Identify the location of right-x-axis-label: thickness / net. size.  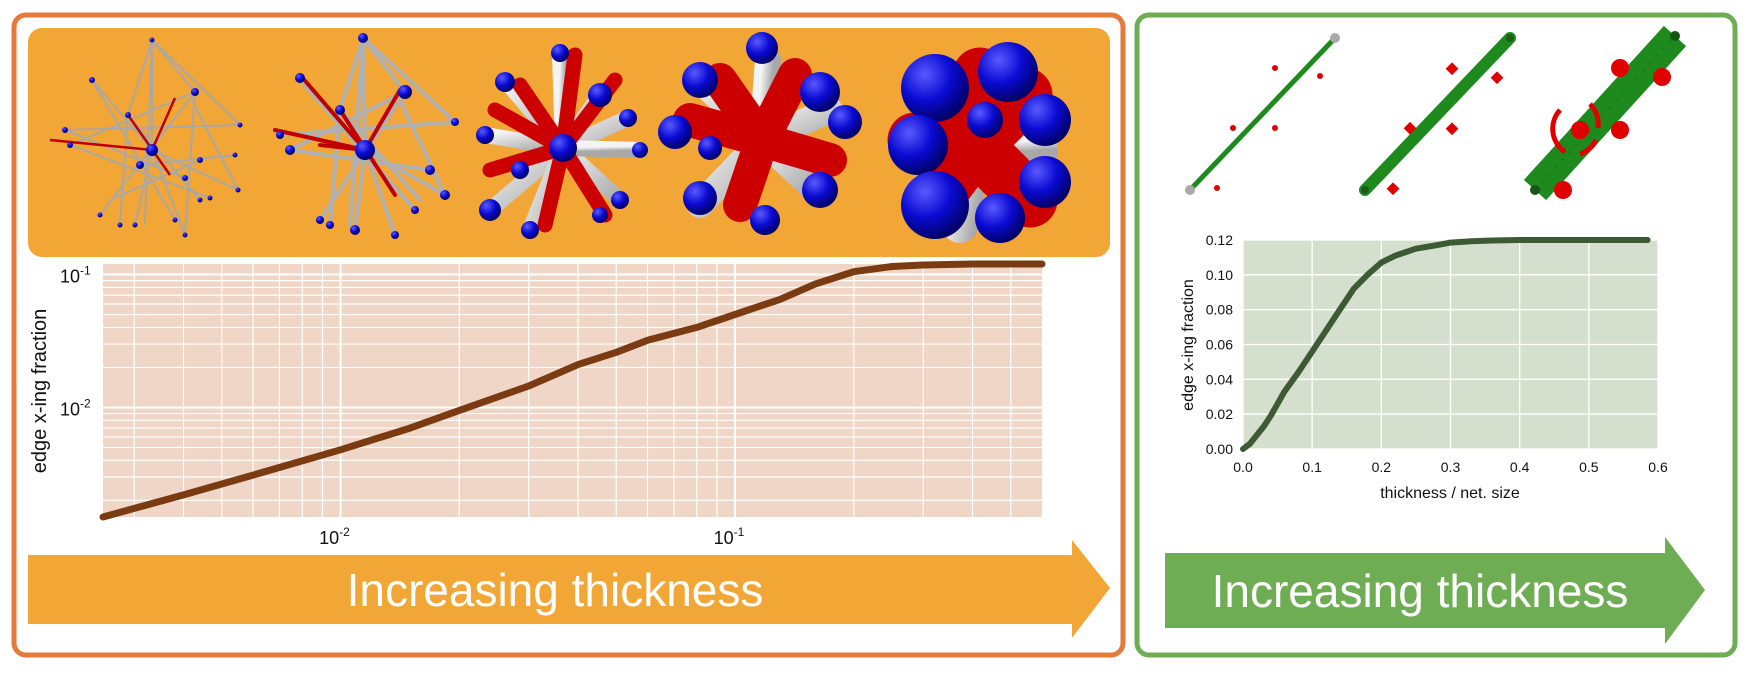
(1450, 493).